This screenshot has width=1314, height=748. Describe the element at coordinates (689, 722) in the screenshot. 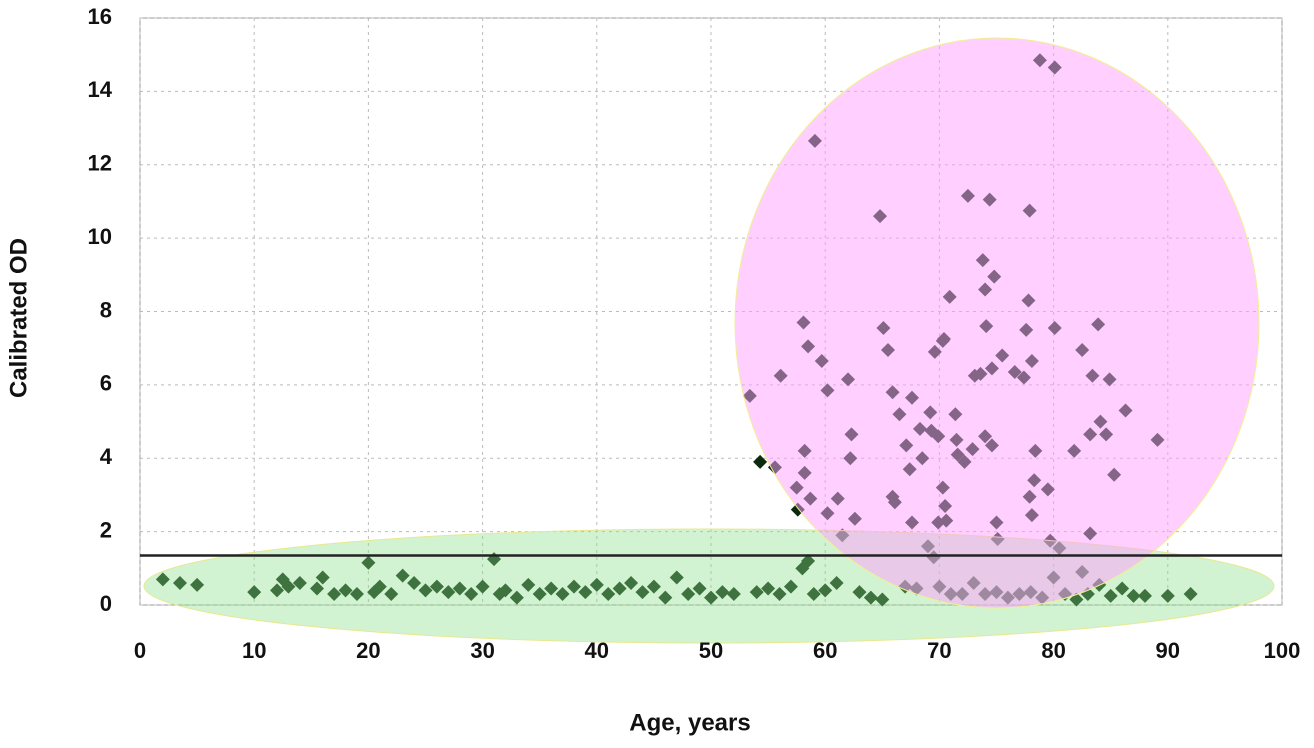

I see `x-axis-label: Age, years` at that location.